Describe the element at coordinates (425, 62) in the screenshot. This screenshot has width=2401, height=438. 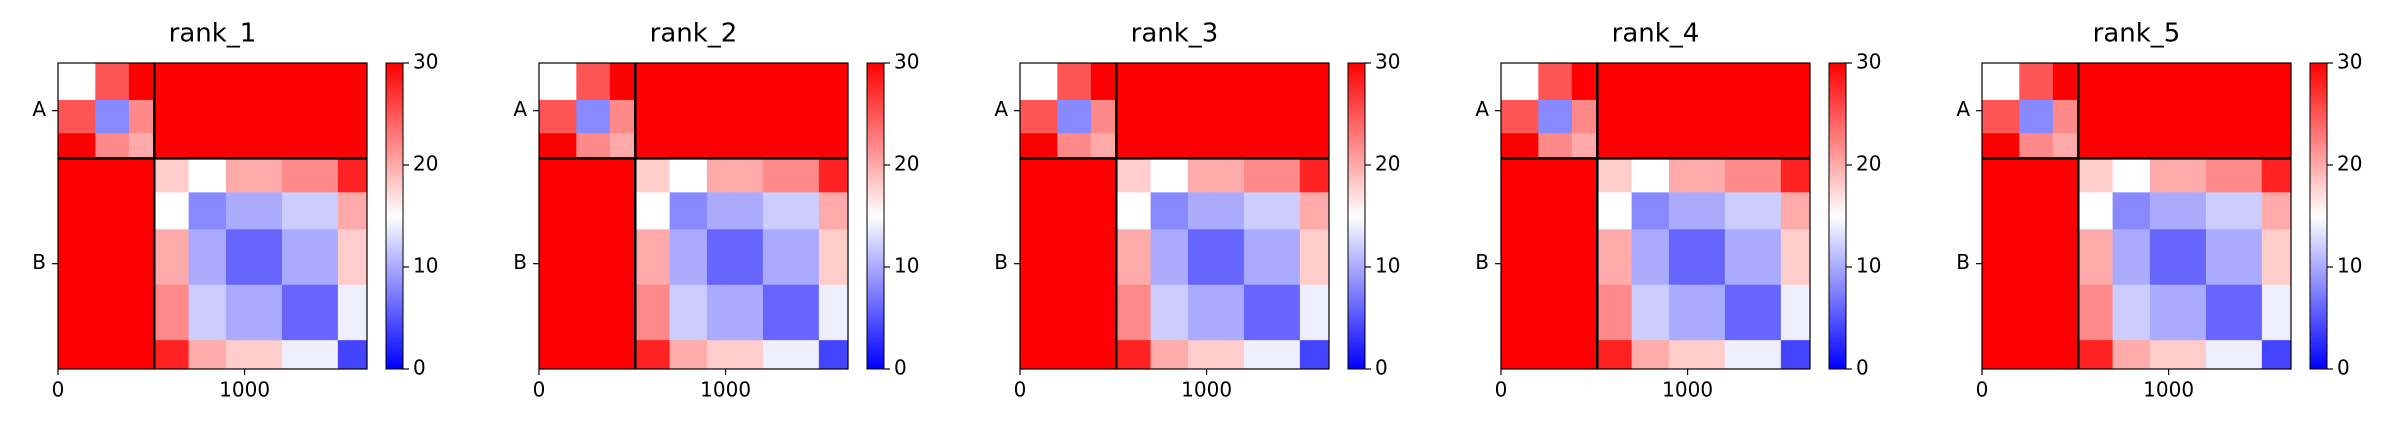
I see `colorbar-tick-label: 30` at that location.